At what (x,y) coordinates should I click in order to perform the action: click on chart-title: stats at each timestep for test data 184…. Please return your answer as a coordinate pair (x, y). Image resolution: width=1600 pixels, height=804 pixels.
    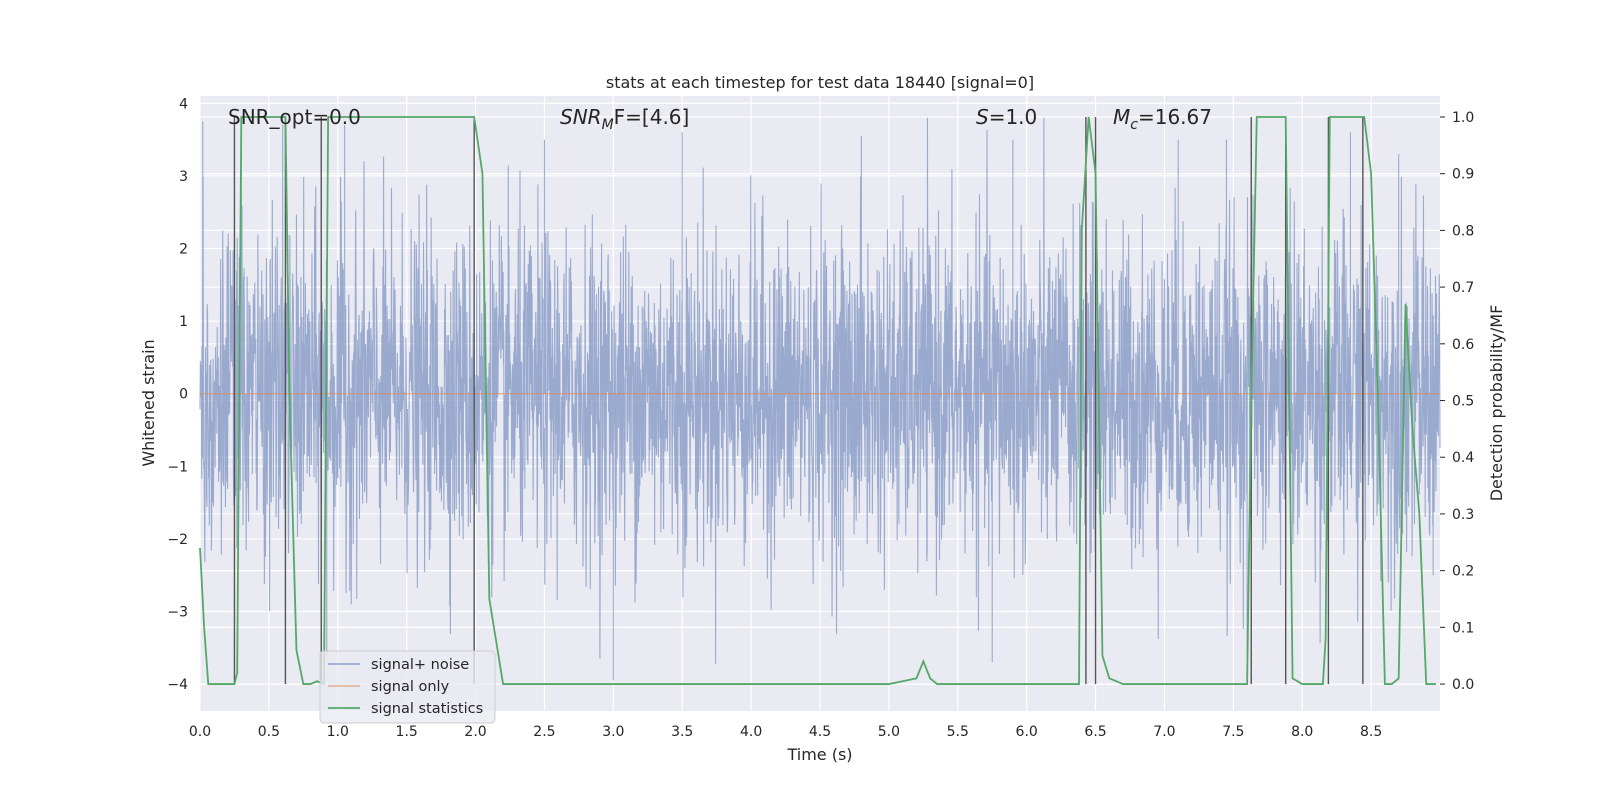
    Looking at the image, I should click on (820, 82).